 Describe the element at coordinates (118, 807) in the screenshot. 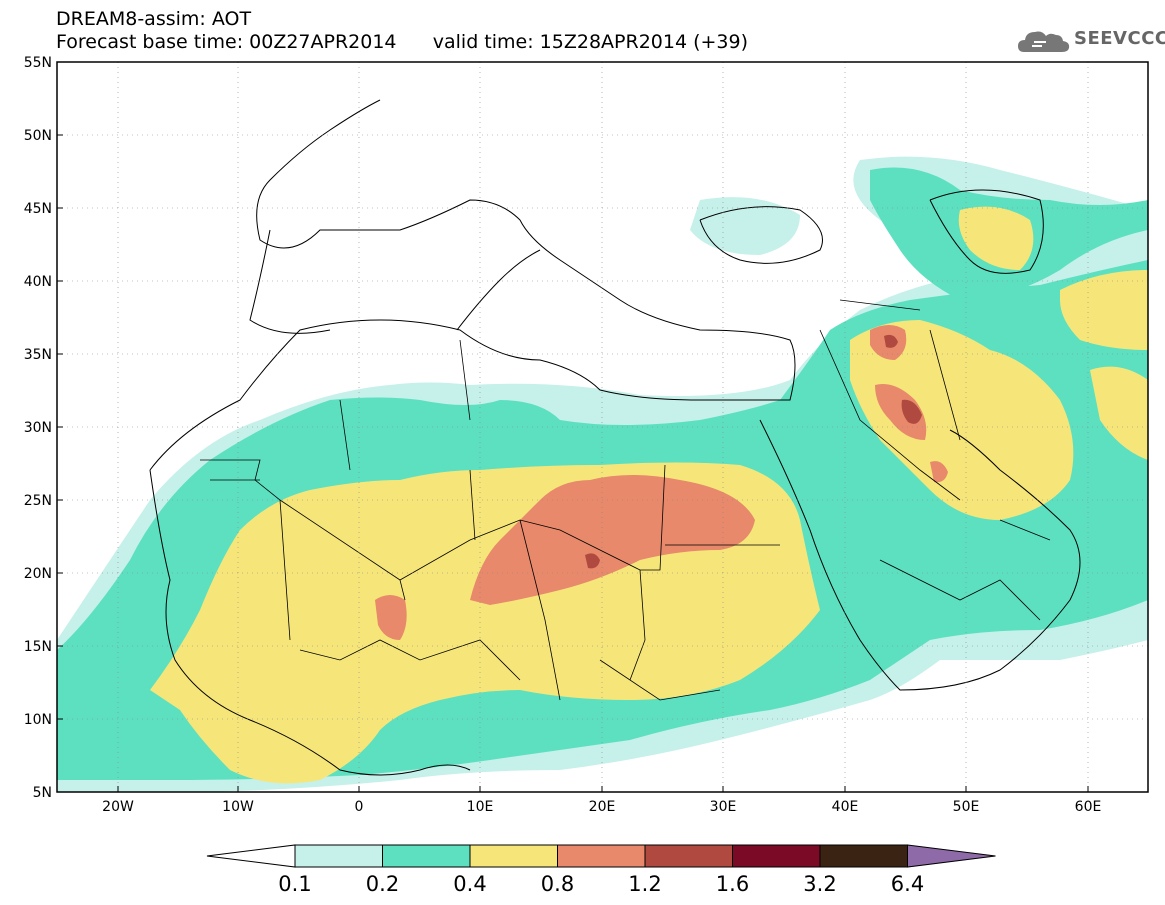

I see `lon-label: 20W` at that location.